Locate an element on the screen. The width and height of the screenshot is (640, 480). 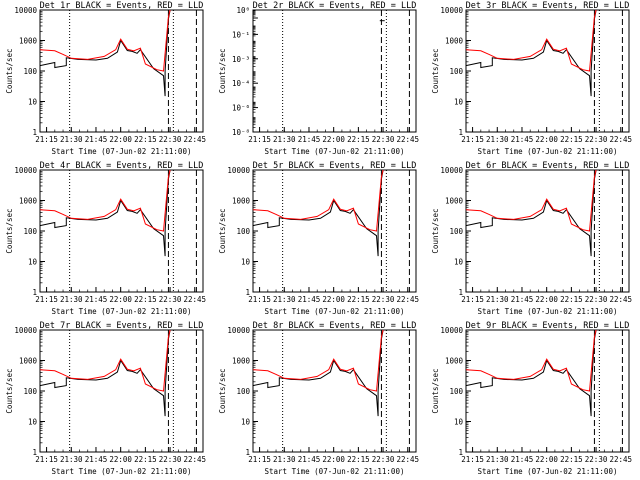
panel-title: Det 1r BLACK = Events, RED = LLD is located at coordinates (122, 6).